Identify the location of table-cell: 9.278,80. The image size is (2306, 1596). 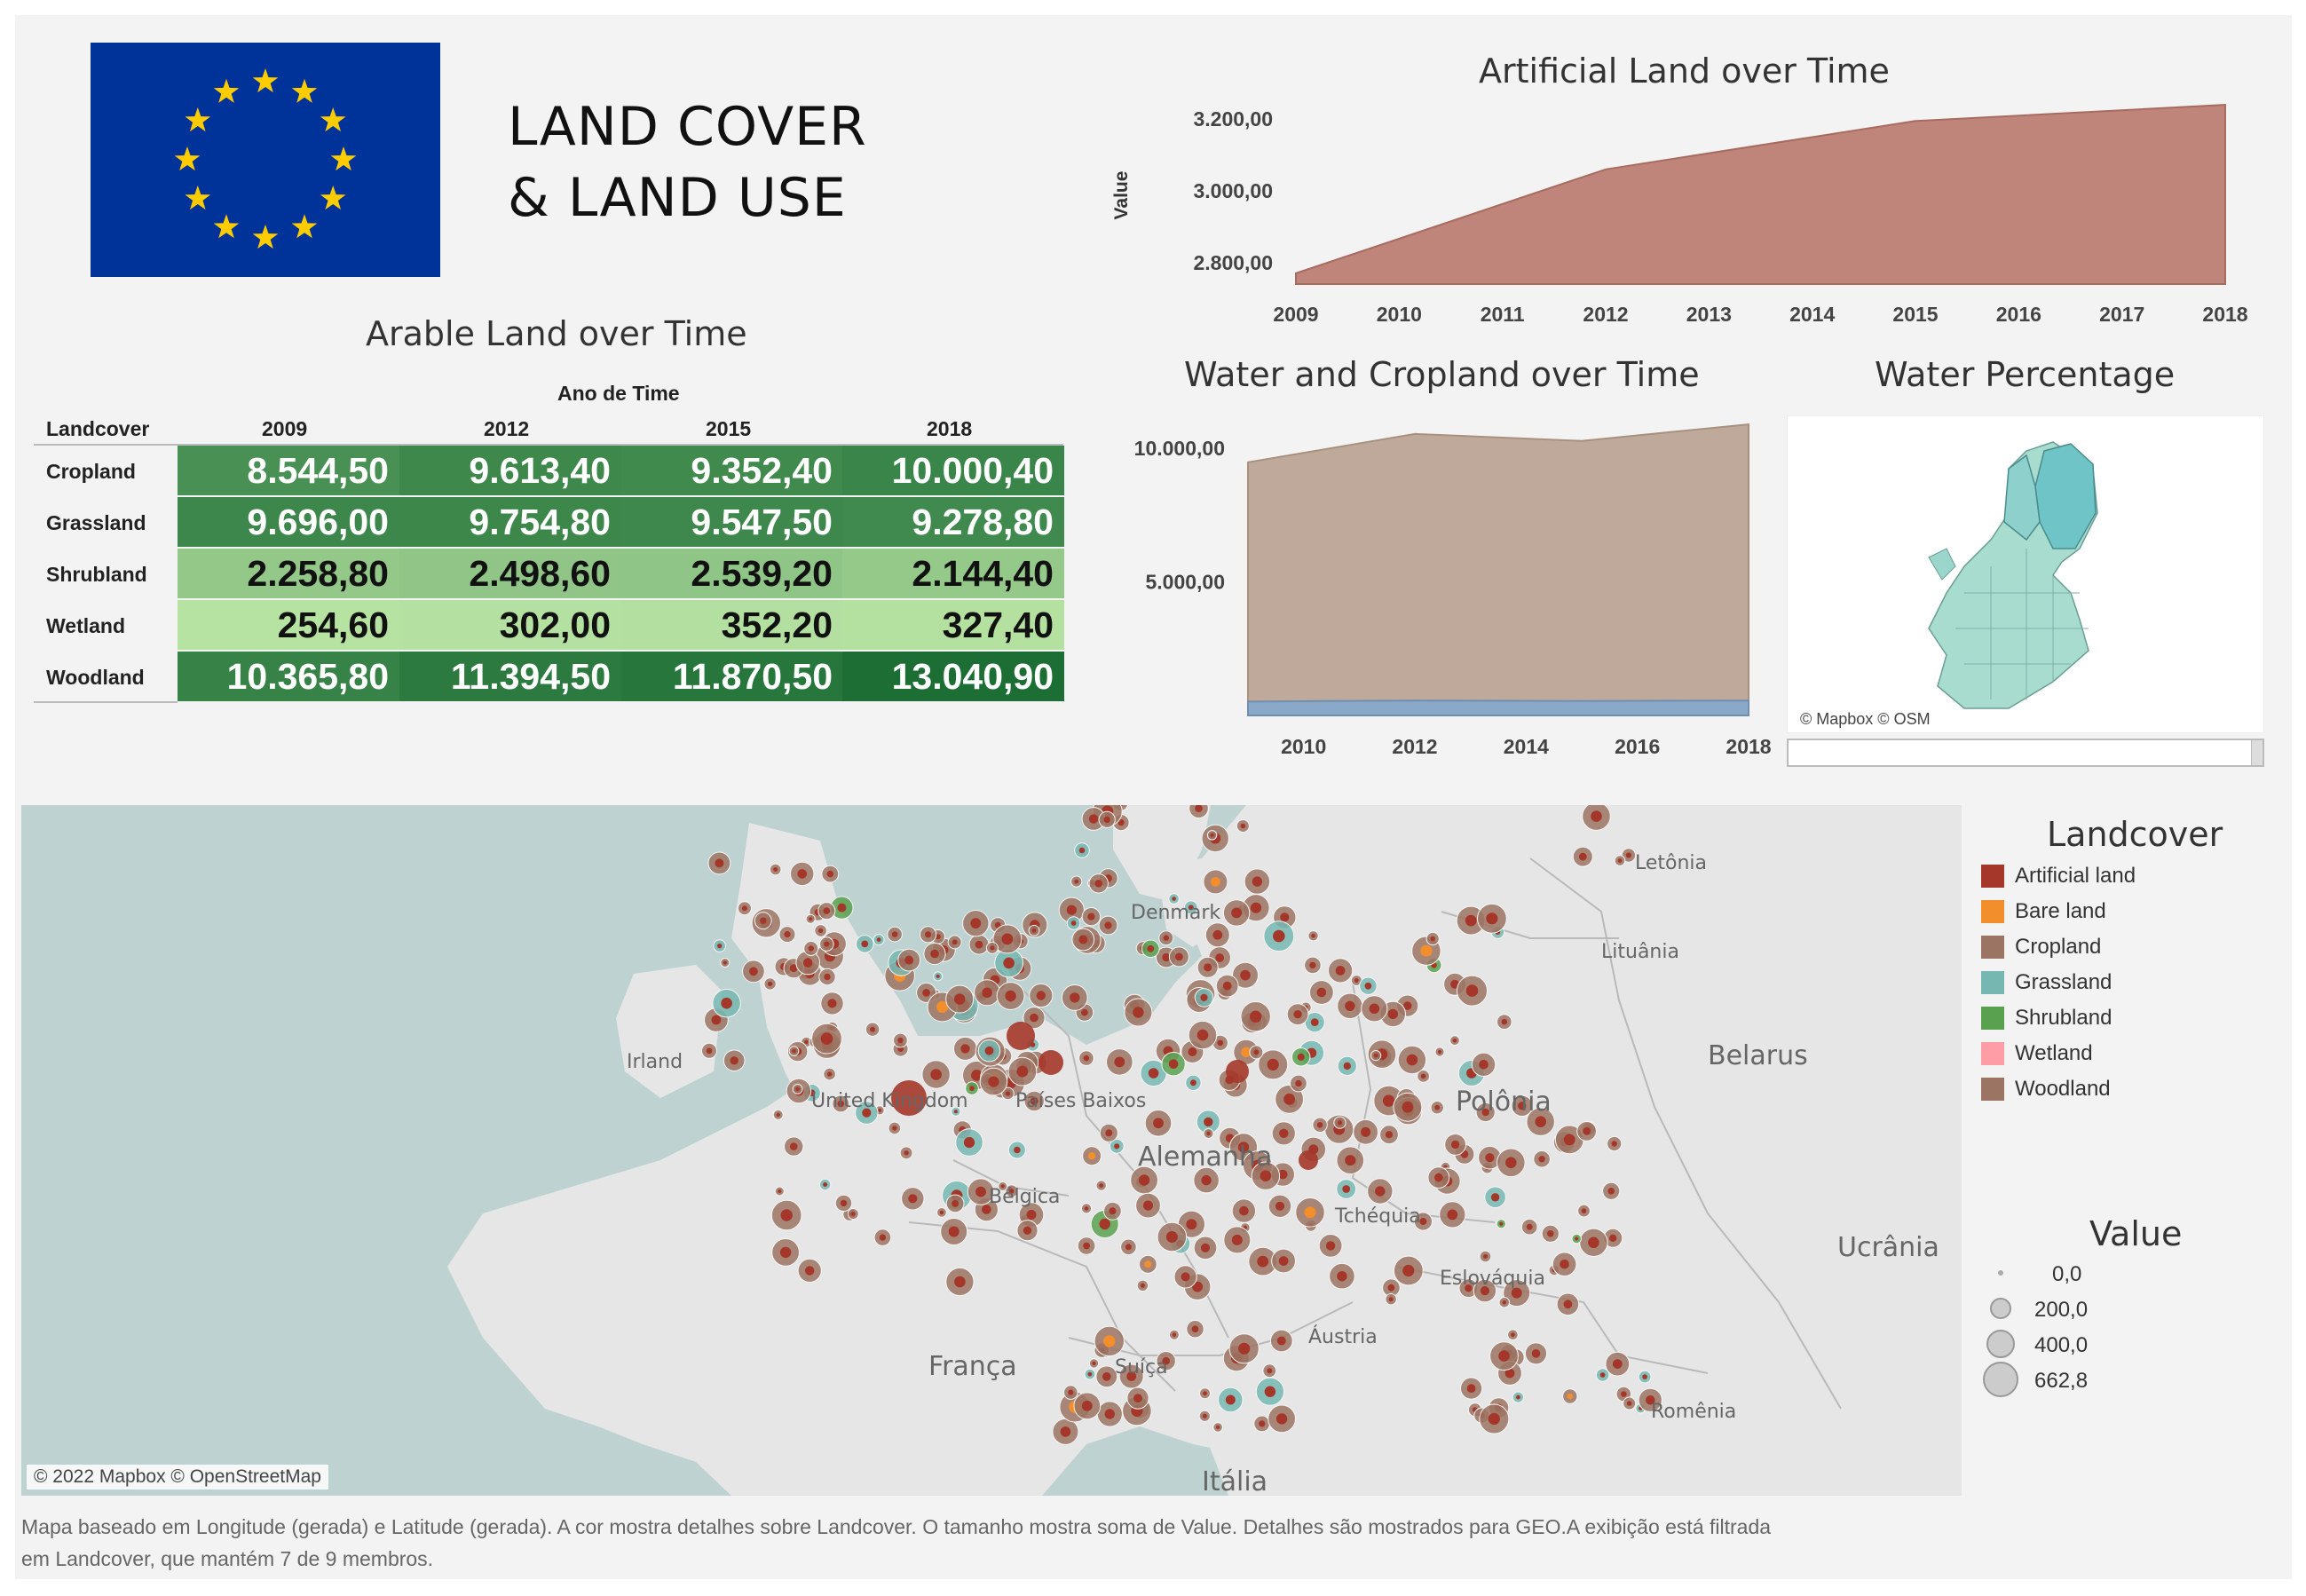
(953, 522).